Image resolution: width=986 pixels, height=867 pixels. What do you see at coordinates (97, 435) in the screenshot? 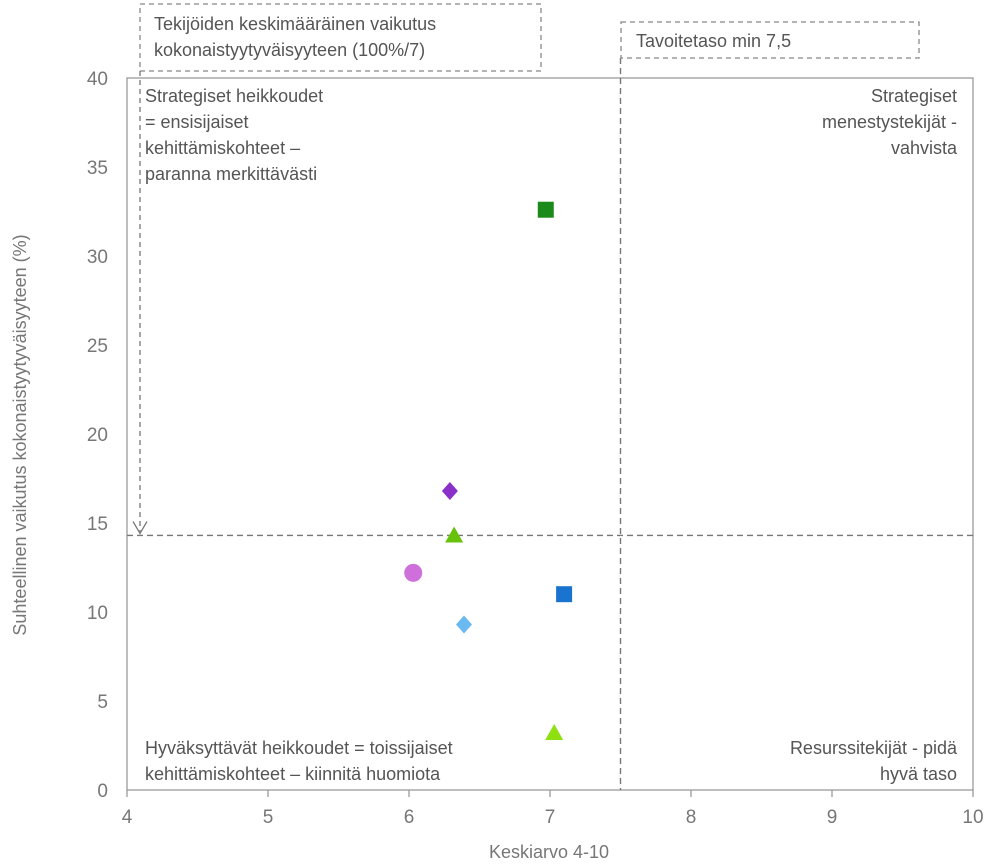
I see `y-tick-label: 20` at bounding box center [97, 435].